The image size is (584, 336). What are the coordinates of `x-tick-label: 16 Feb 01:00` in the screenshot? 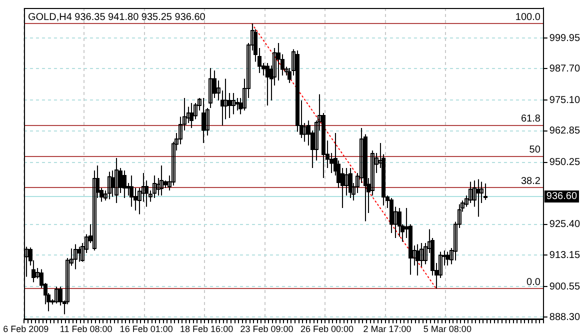 It's located at (146, 329).